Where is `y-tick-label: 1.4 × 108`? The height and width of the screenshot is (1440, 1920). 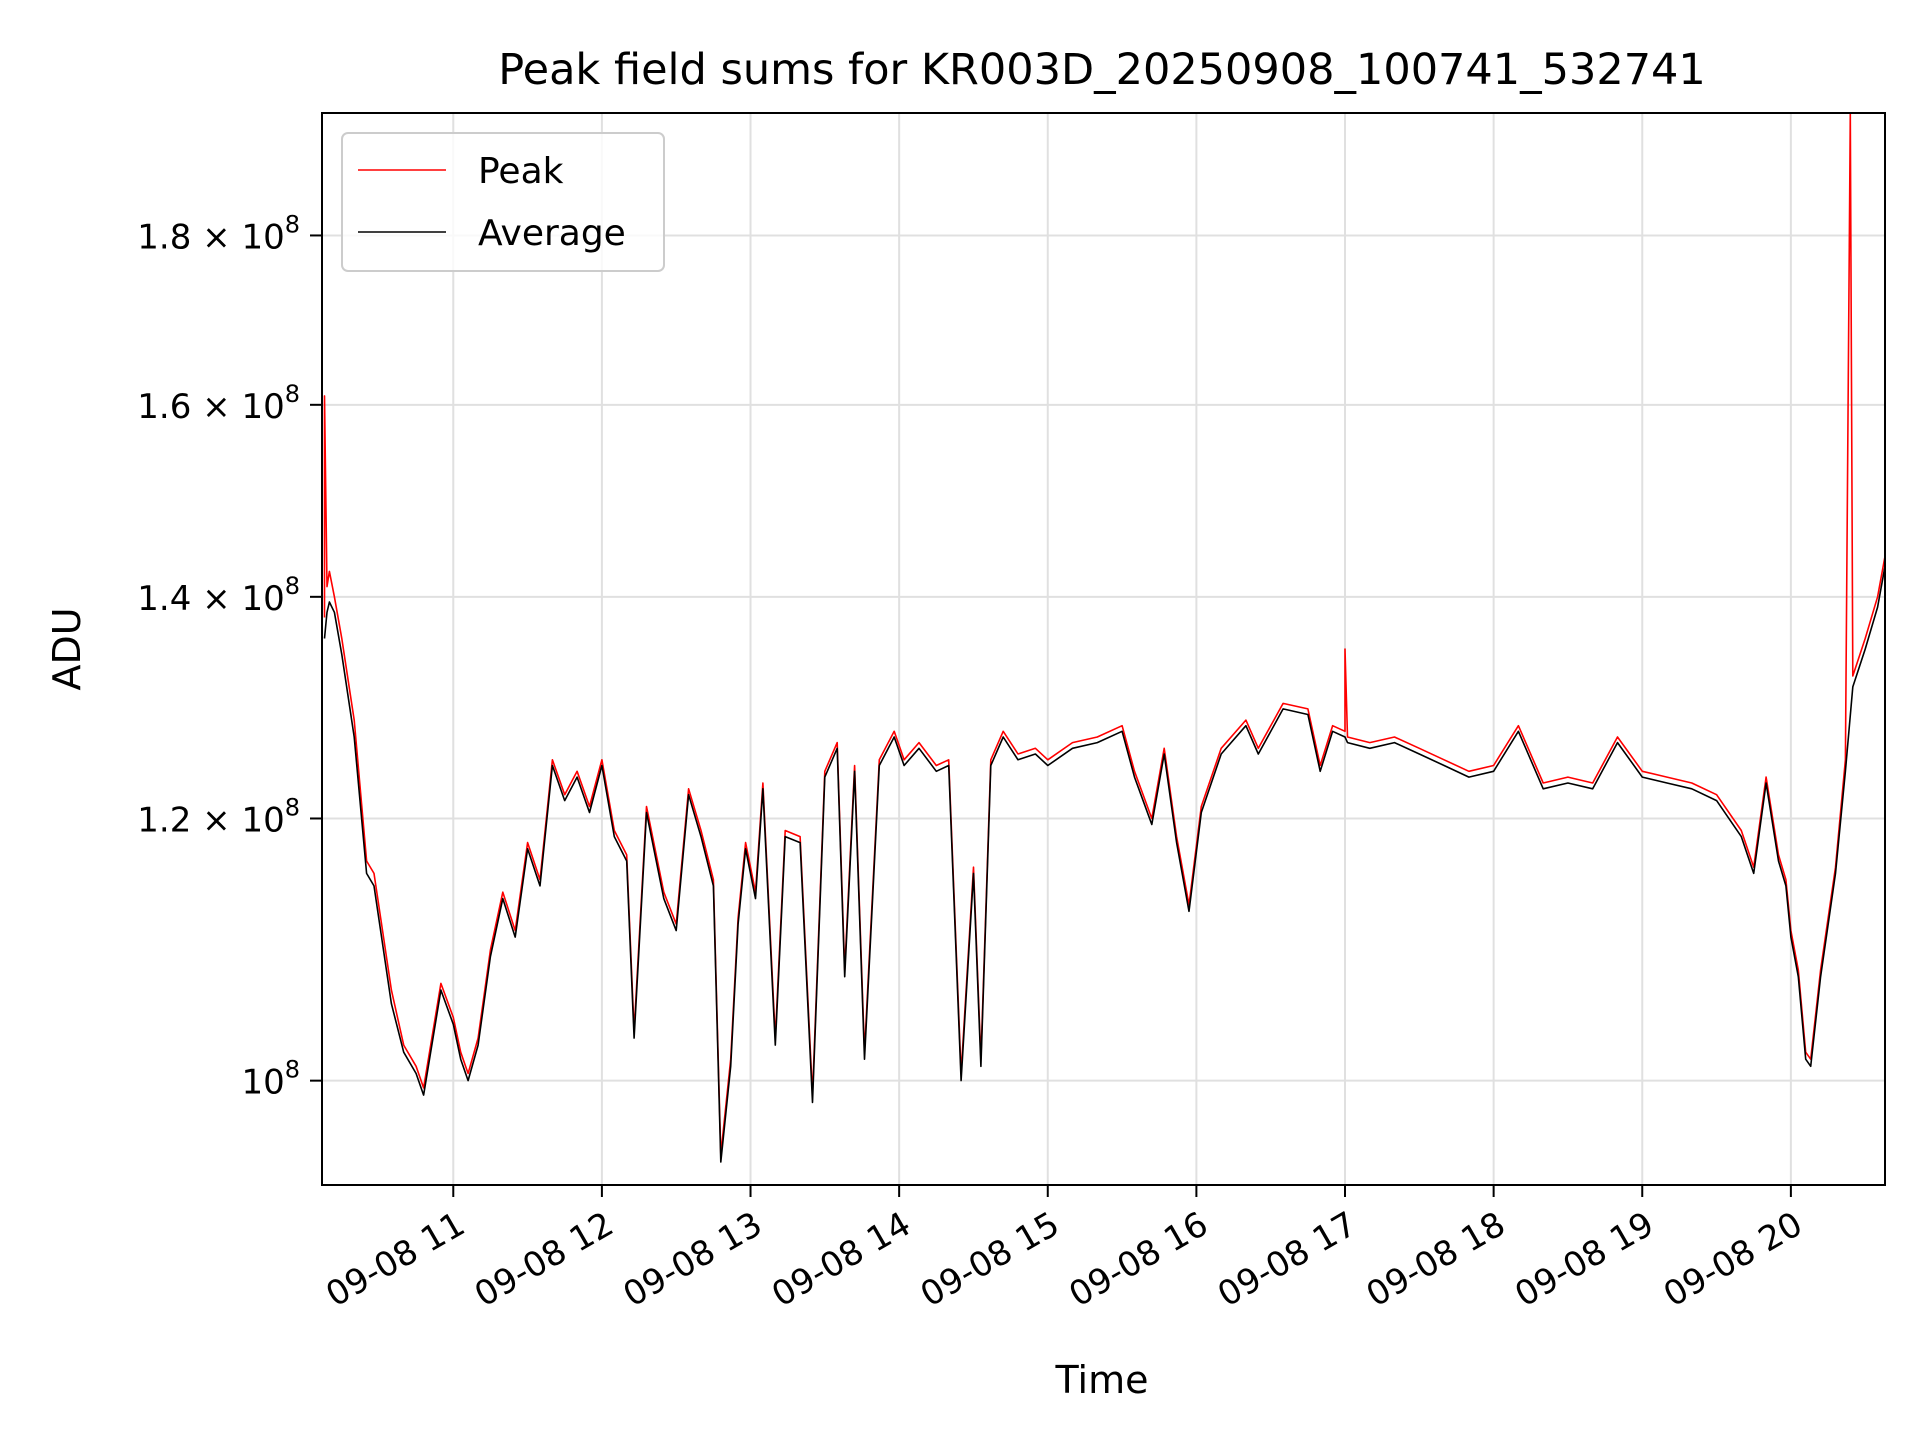
y-tick-label: 1.4 × 108 is located at coordinates (218, 595).